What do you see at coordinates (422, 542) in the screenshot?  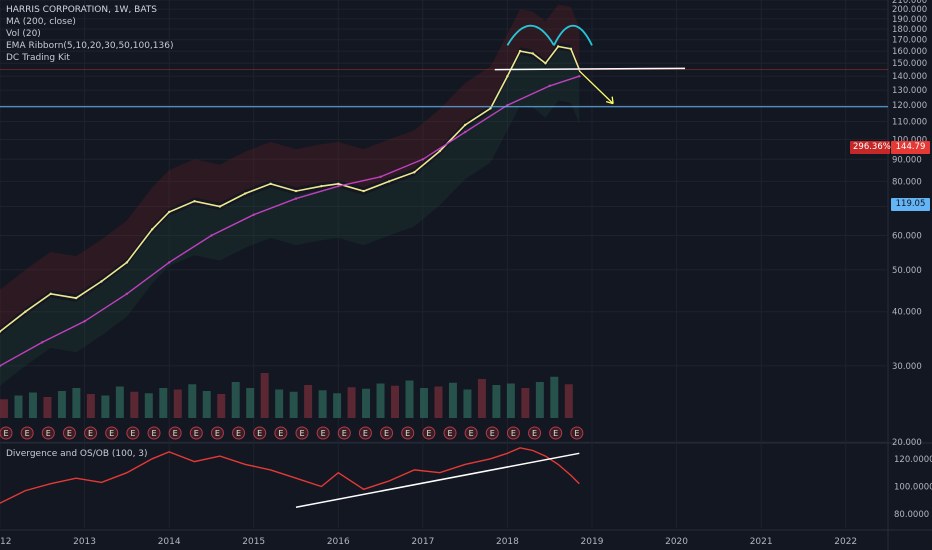 I see `x-tick-label: 2017` at bounding box center [422, 542].